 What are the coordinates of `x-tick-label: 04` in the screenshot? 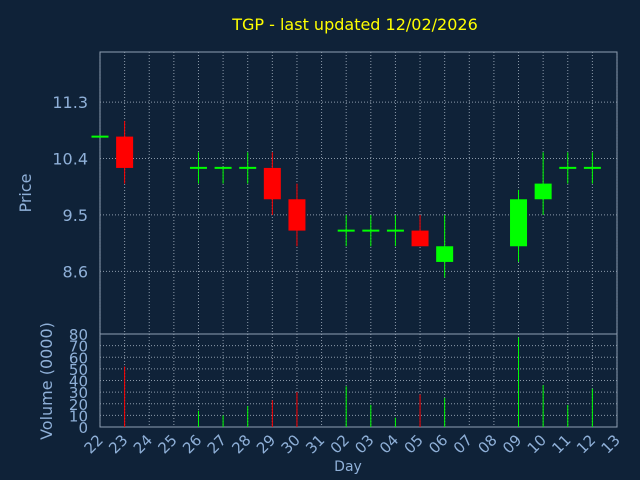 It's located at (389, 444).